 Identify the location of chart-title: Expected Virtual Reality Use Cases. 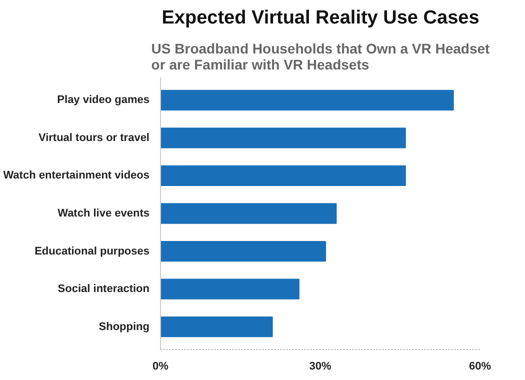
(321, 18).